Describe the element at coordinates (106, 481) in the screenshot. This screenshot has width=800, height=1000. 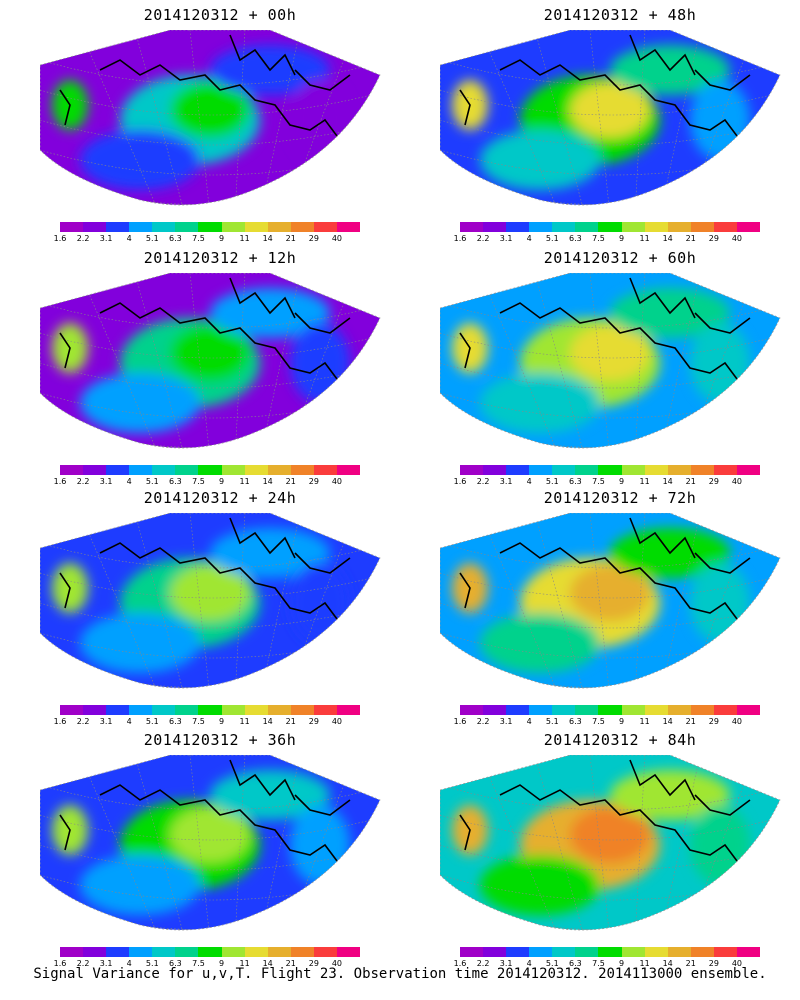
I see `colorbar-label: 3.1` at that location.